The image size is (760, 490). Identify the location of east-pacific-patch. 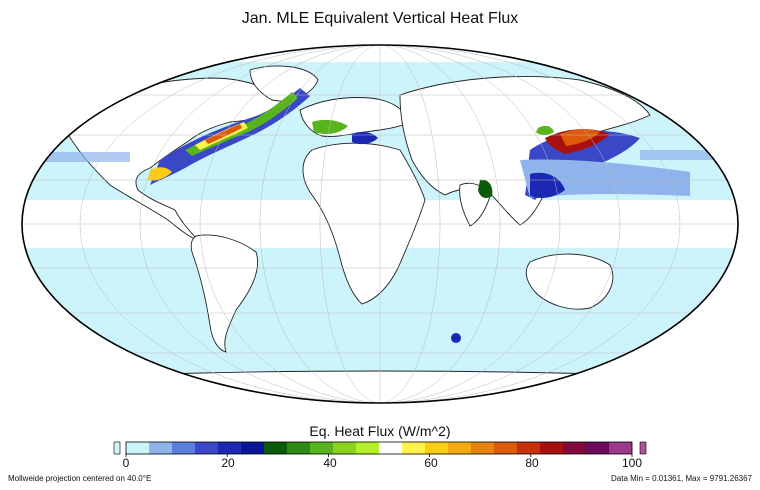
(680, 155).